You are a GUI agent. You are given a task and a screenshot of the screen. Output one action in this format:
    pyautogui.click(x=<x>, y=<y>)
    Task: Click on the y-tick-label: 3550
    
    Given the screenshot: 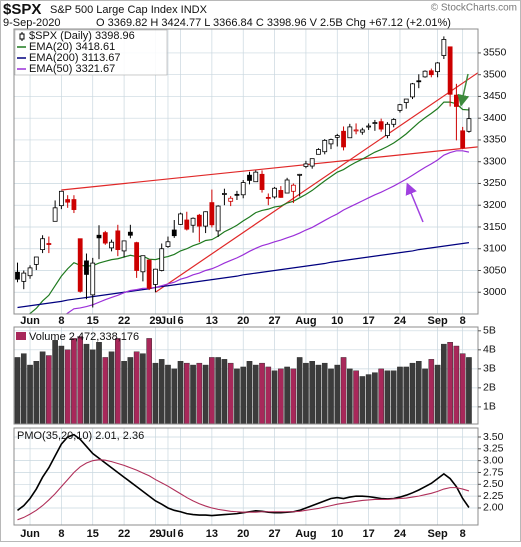 What is the action you would take?
    pyautogui.click(x=495, y=53)
    